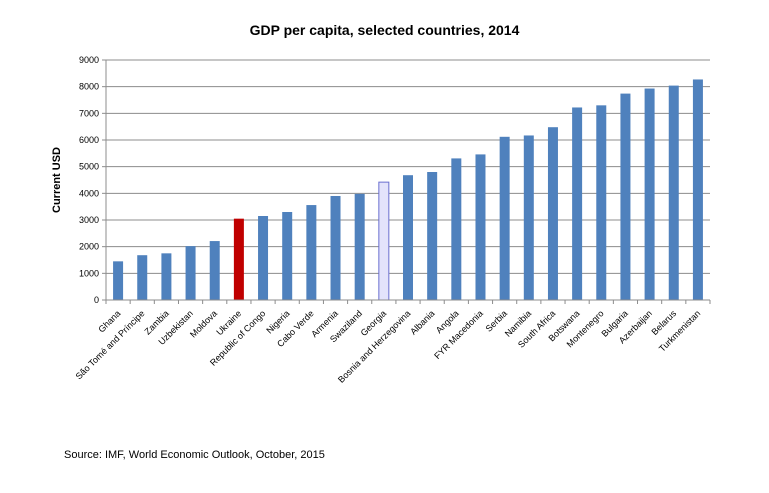 This screenshot has height=493, width=769. What do you see at coordinates (384, 30) in the screenshot?
I see `chart-title: GDP per capita, selected countries, 2014` at bounding box center [384, 30].